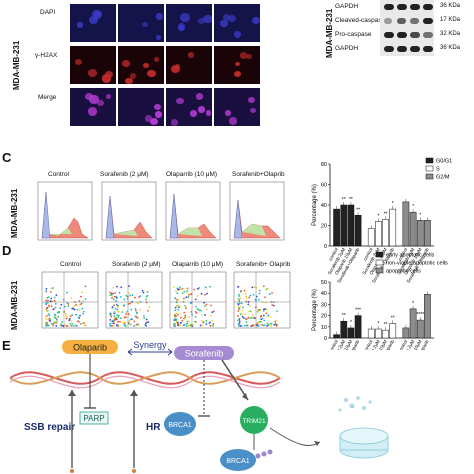 This screenshot has width=474, height=474. What do you see at coordinates (179, 425) in the screenshot?
I see `brca1-label: BRCA1` at bounding box center [179, 425].